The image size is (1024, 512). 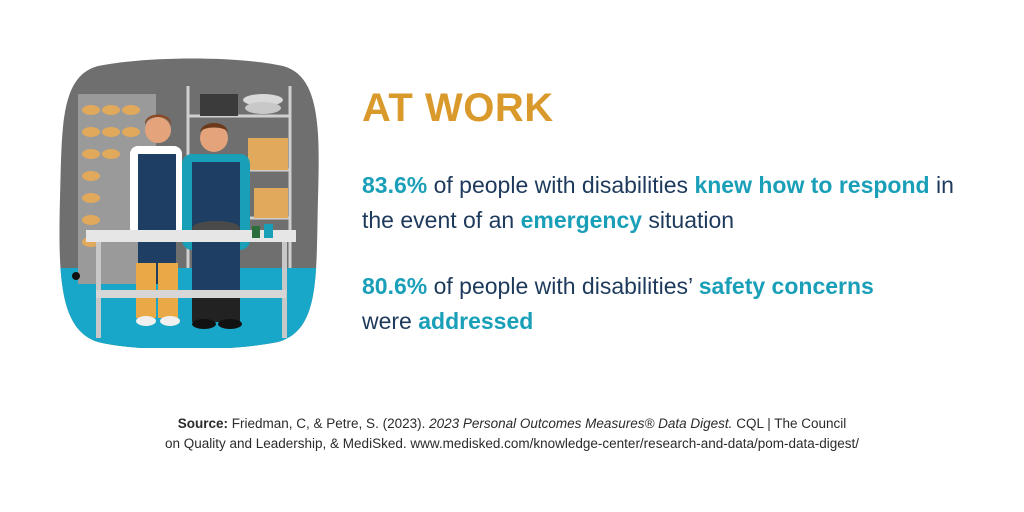 What do you see at coordinates (156, 220) in the screenshot?
I see `baker-left-icon` at bounding box center [156, 220].